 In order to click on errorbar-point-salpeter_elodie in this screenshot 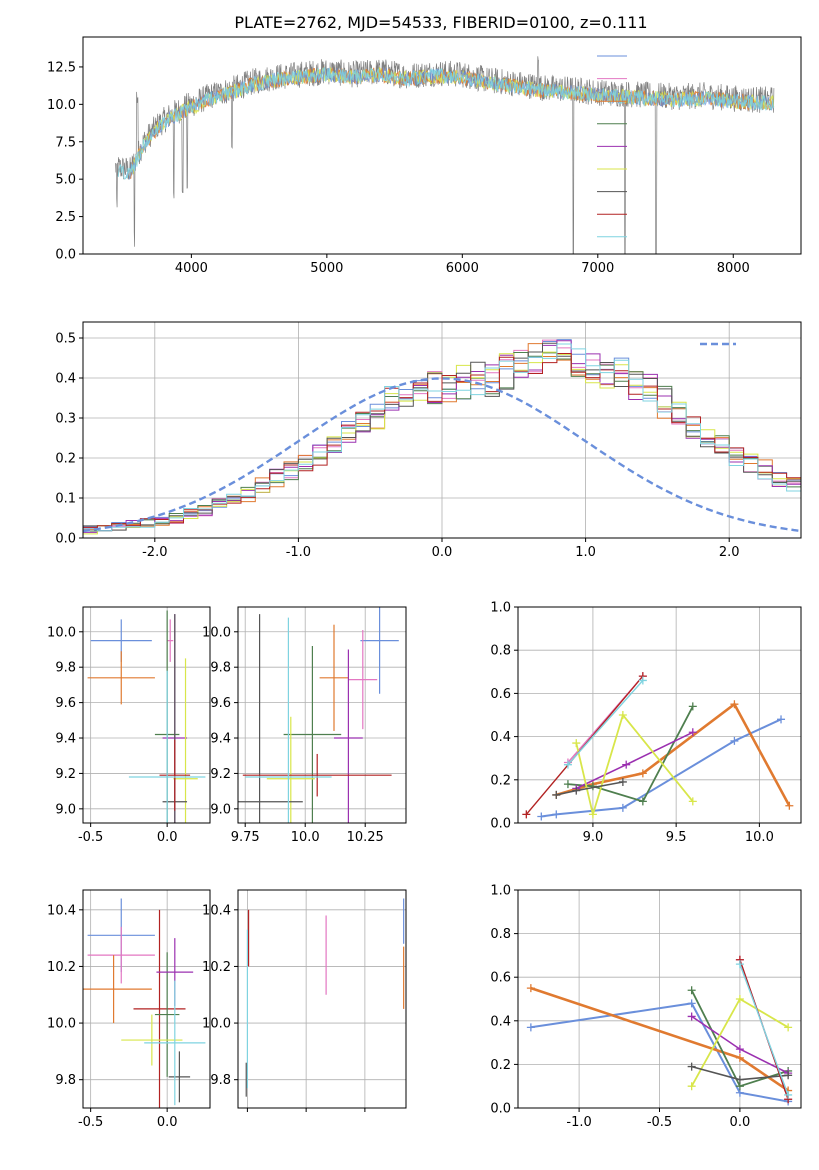, I will do `click(348, 736)`.